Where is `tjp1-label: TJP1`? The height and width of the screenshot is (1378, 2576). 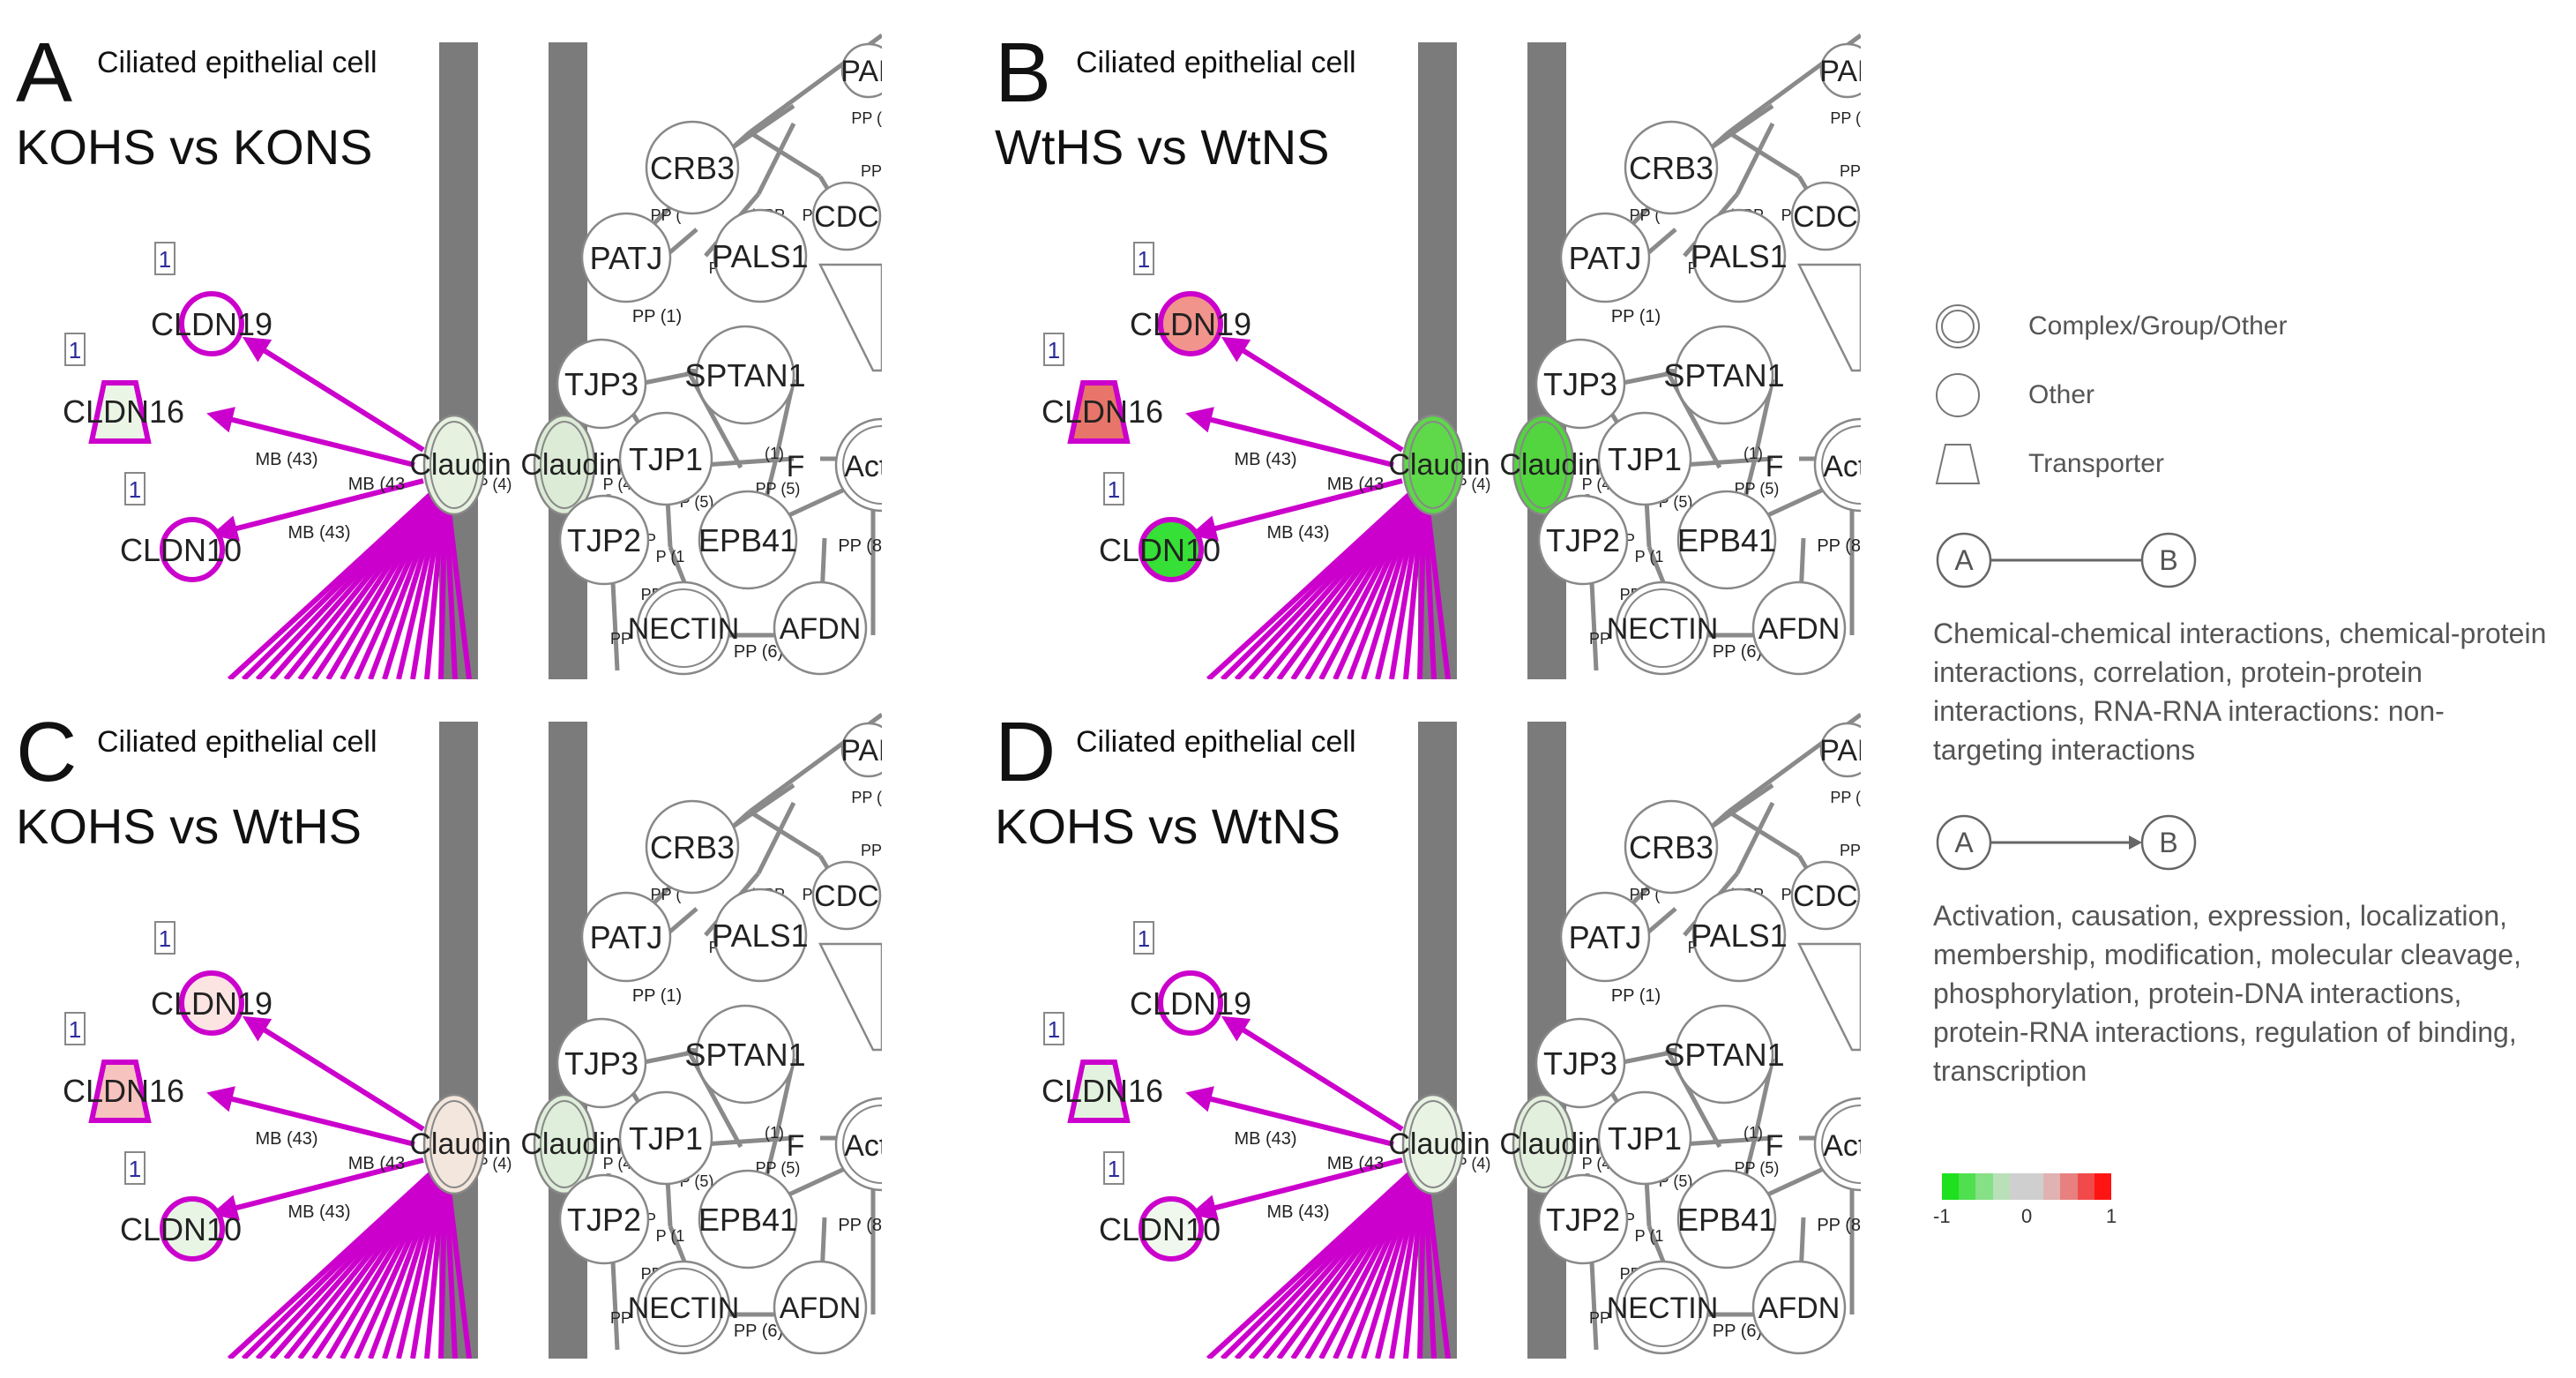
tjp1-label: TJP1 is located at coordinates (1645, 1138).